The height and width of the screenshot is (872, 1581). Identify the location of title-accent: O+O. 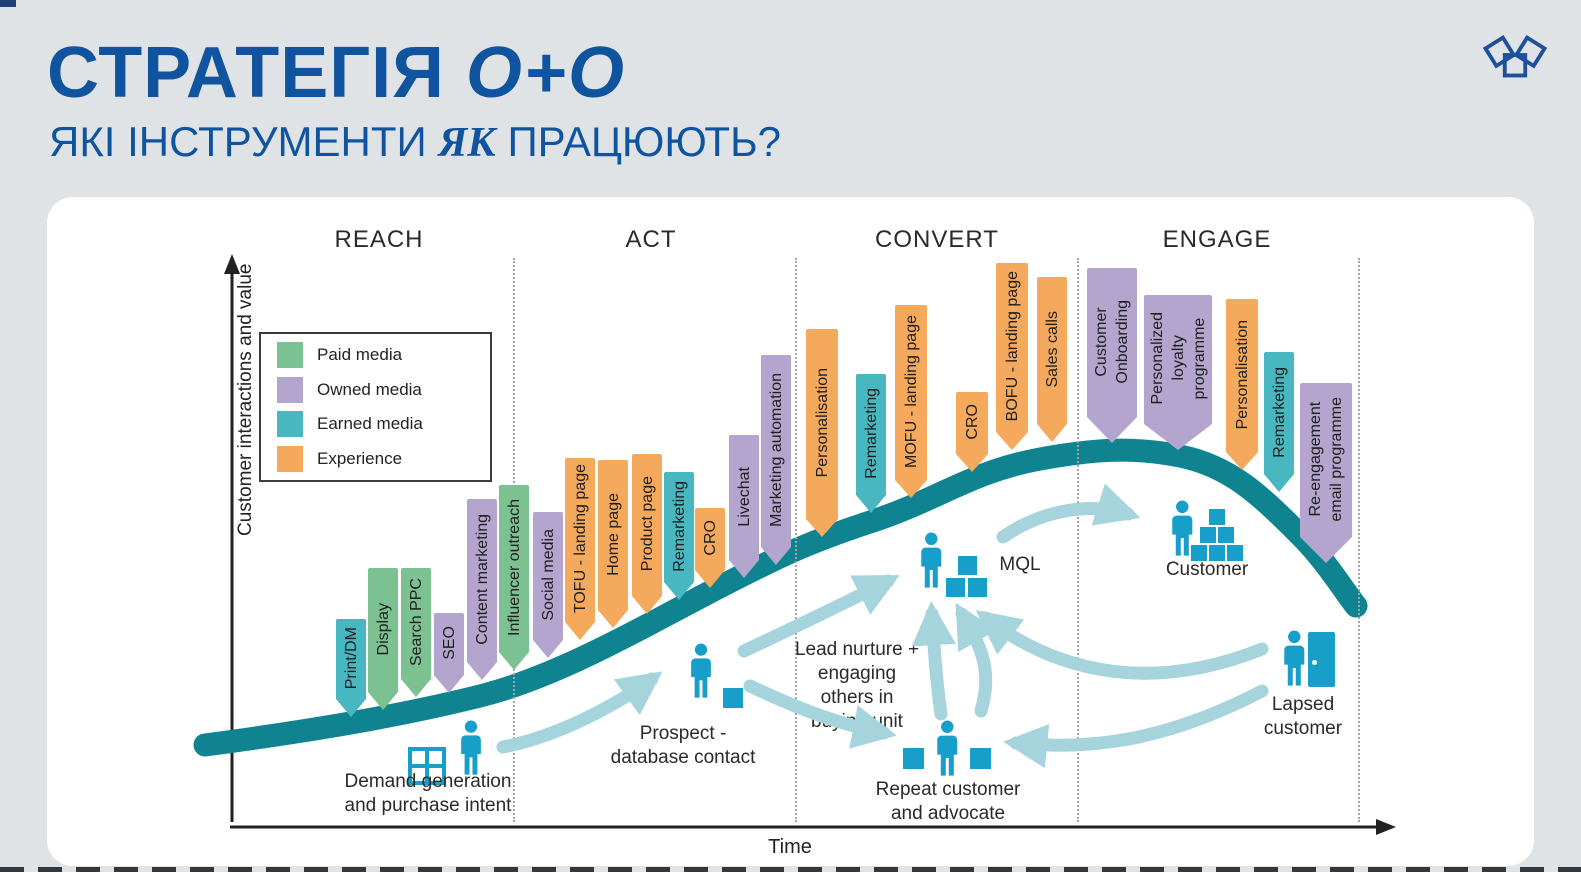
(545, 73).